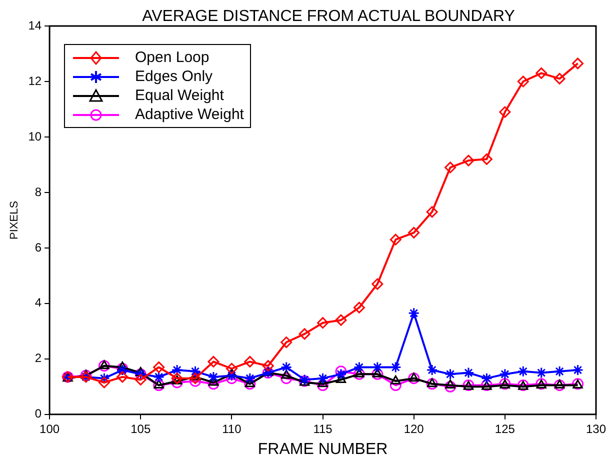 This screenshot has width=612, height=459. I want to click on y-tick-label: 6, so click(38, 247).